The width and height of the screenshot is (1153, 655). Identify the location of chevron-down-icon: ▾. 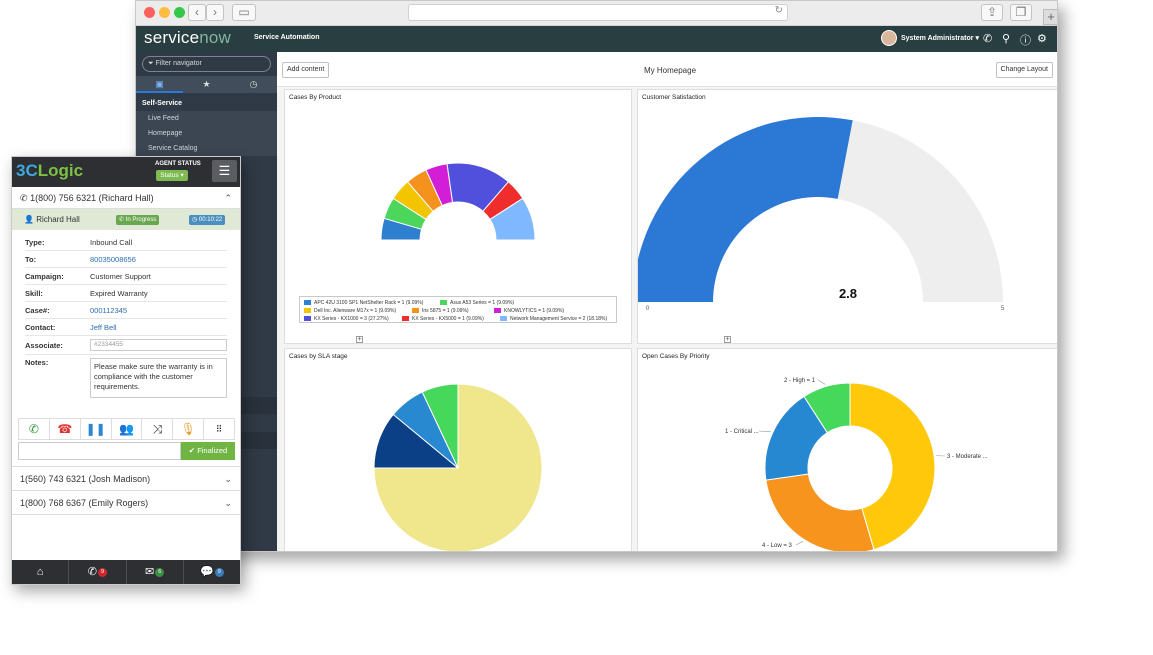
(977, 38).